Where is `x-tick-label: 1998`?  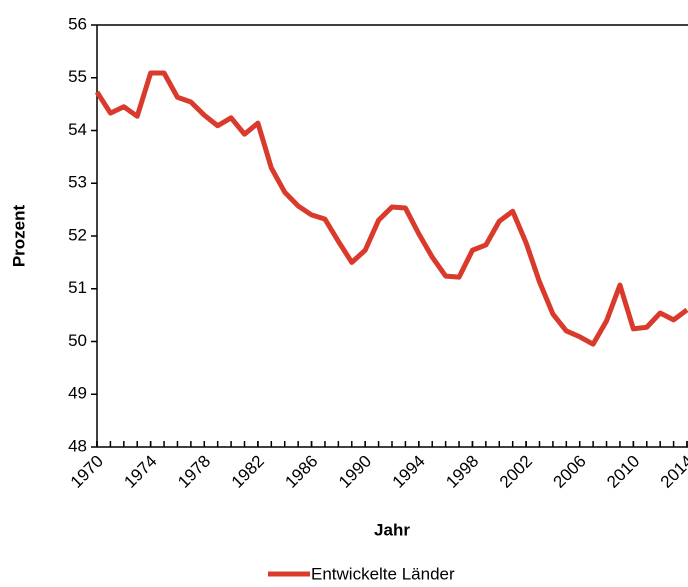 x-tick-label: 1998 is located at coordinates (462, 472).